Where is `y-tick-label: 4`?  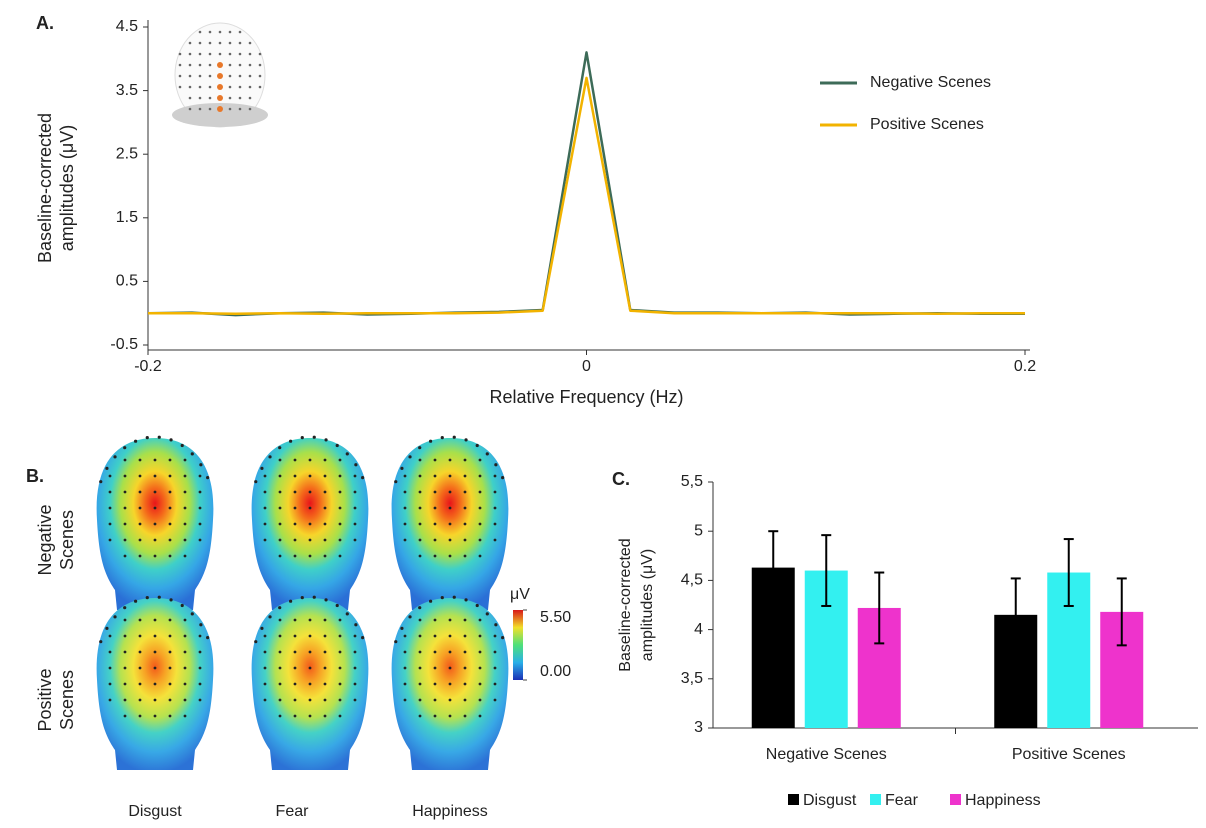 y-tick-label: 4 is located at coordinates (698, 629).